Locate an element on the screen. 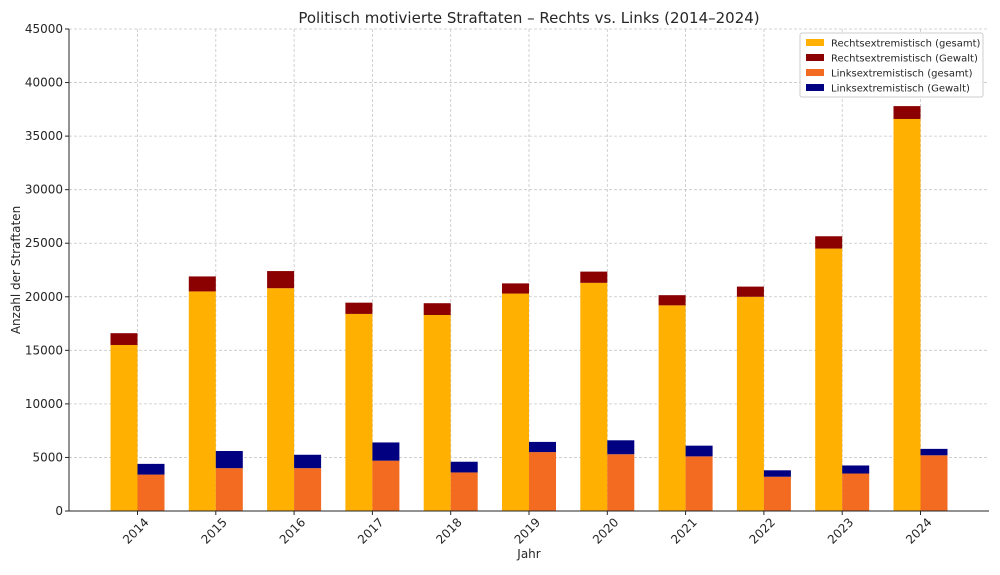 This screenshot has width=1000, height=575. x-tick-label: 2018 is located at coordinates (448, 530).